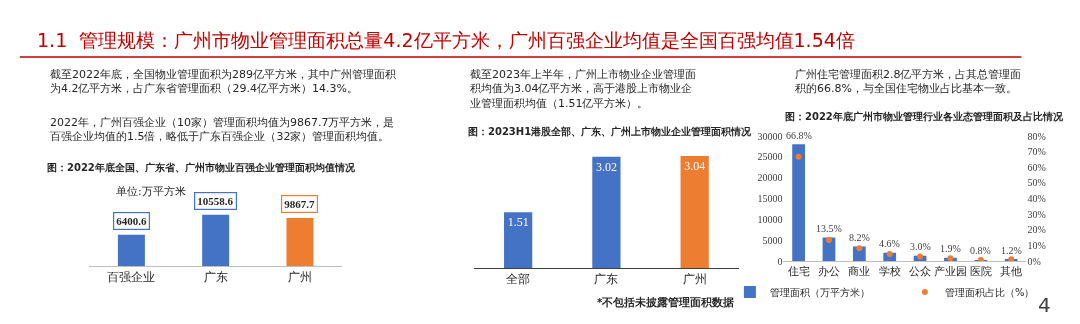  Describe the element at coordinates (518, 279) in the screenshot. I see `x-tick-label: 全部` at that location.